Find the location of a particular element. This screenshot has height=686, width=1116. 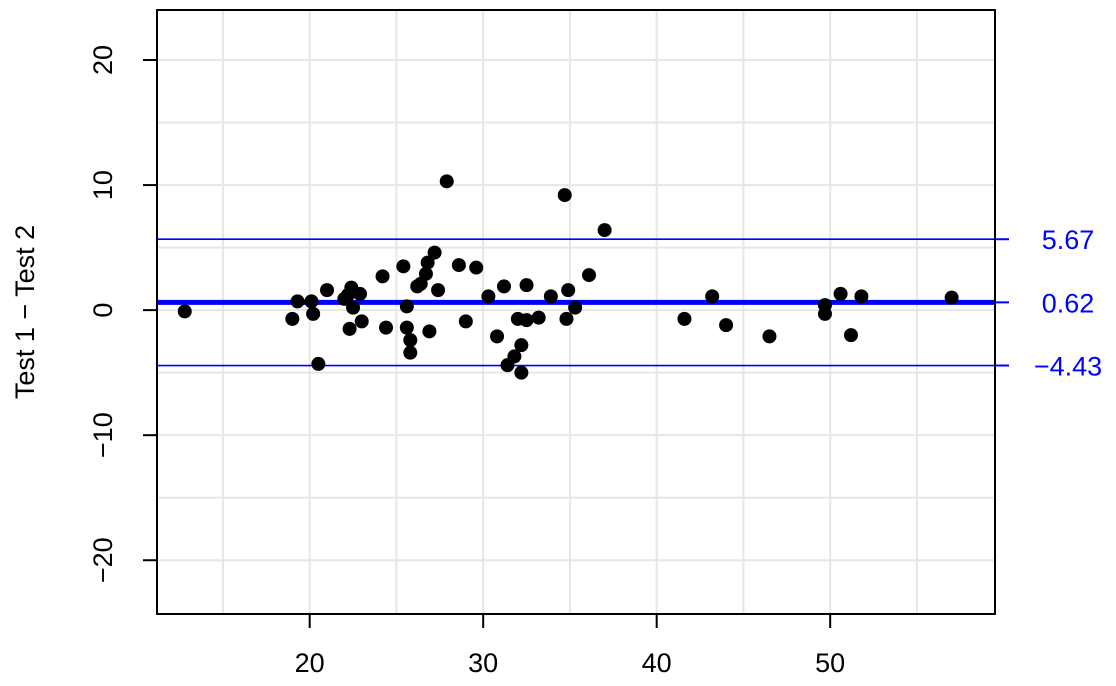

reference-label-upper-limit: 5.67 is located at coordinates (1068, 240).